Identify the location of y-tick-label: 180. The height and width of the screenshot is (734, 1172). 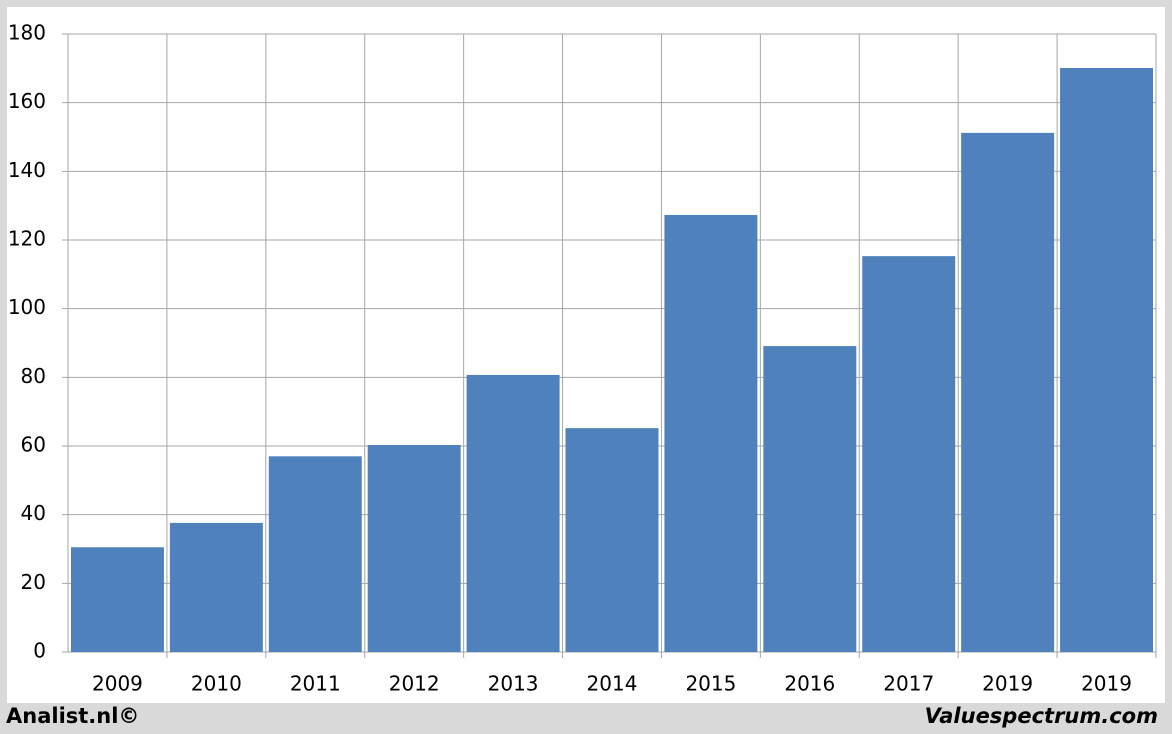
(27, 33).